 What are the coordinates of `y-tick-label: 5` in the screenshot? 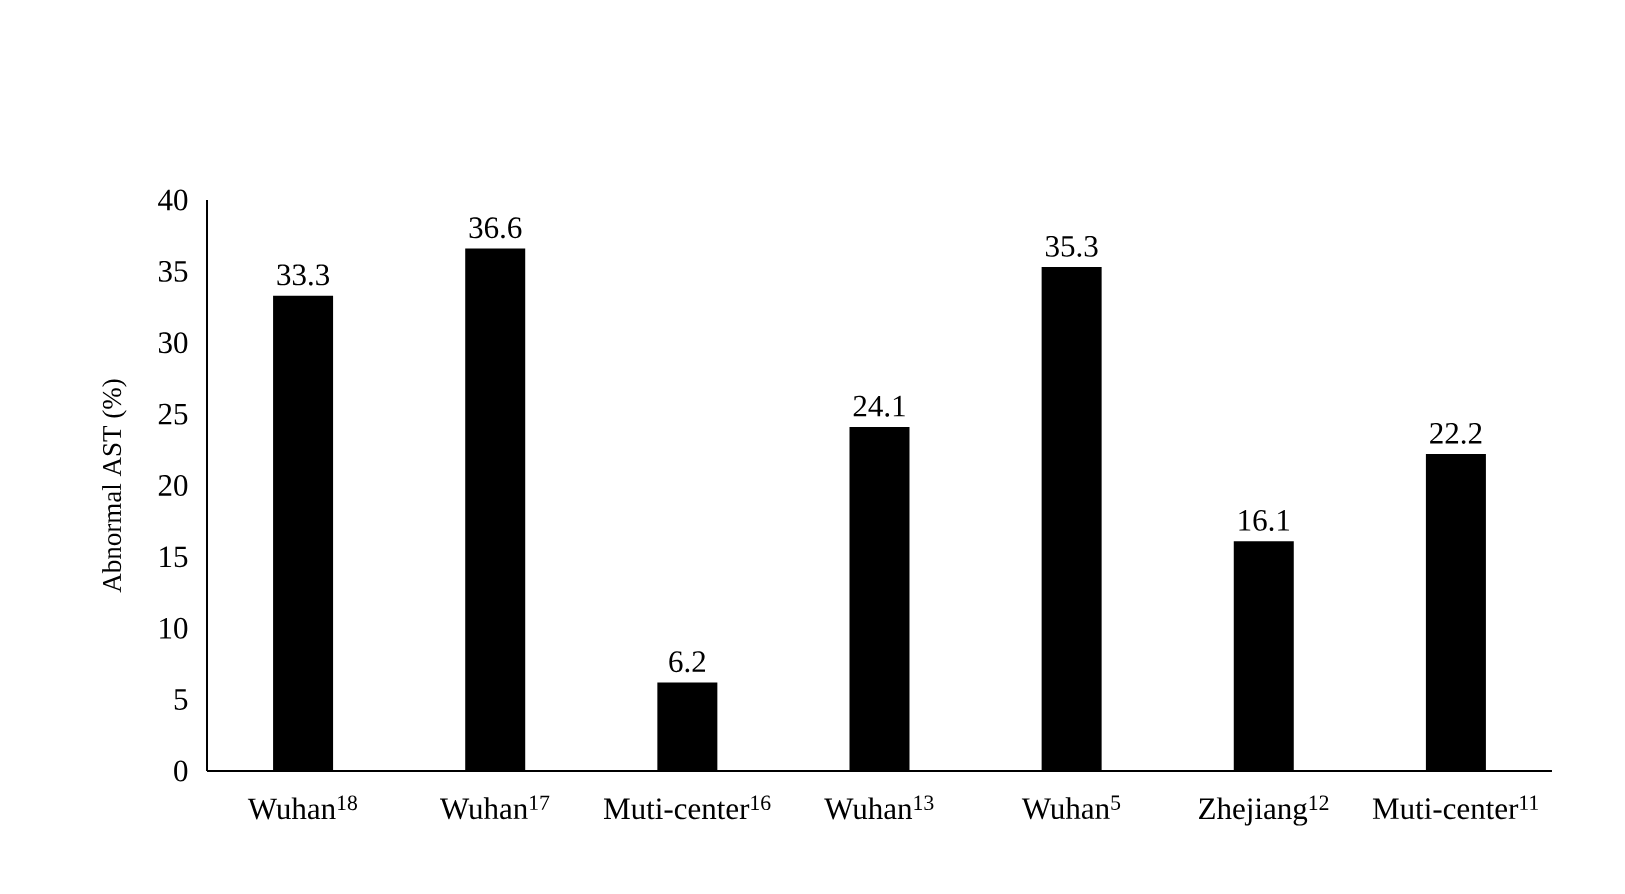 It's located at (181, 699).